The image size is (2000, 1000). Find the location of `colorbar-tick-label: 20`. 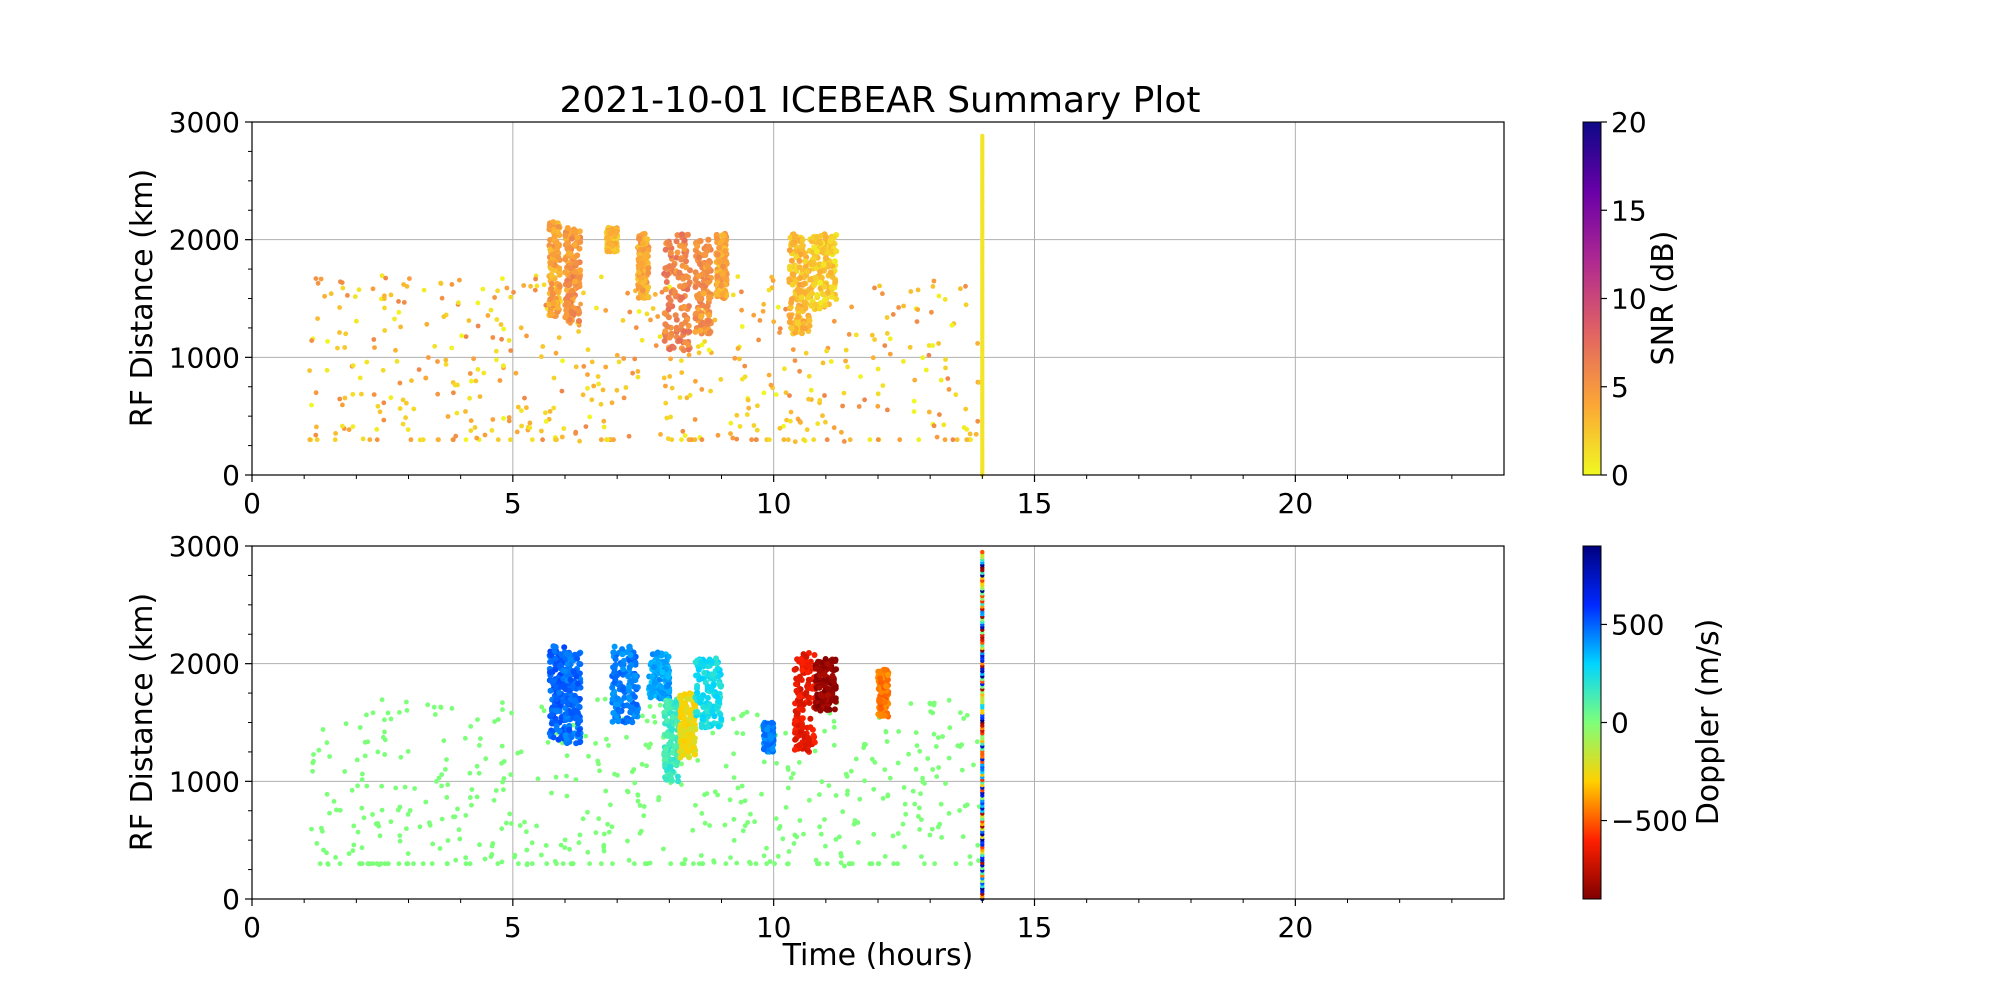

colorbar-tick-label: 20 is located at coordinates (1629, 122).